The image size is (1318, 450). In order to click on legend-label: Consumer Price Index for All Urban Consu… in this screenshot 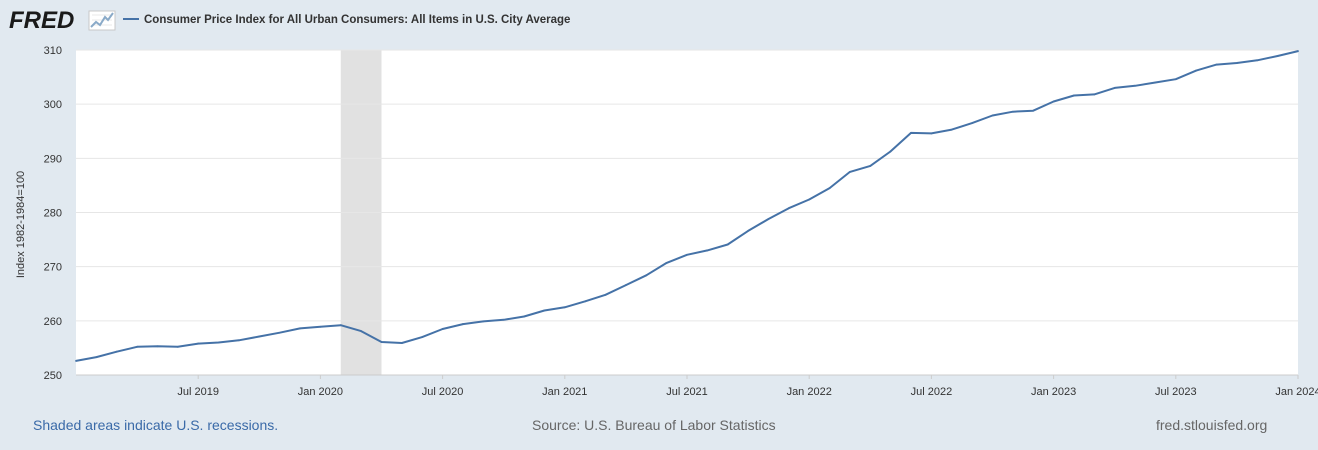, I will do `click(357, 20)`.